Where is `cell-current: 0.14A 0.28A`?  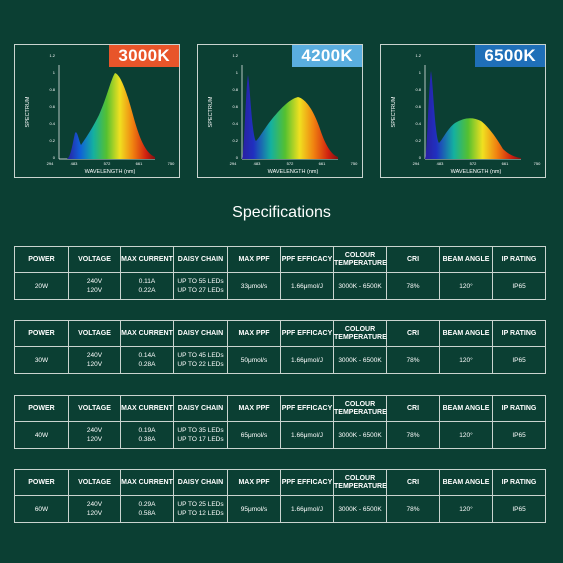
cell-current: 0.14A 0.28A is located at coordinates (147, 360).